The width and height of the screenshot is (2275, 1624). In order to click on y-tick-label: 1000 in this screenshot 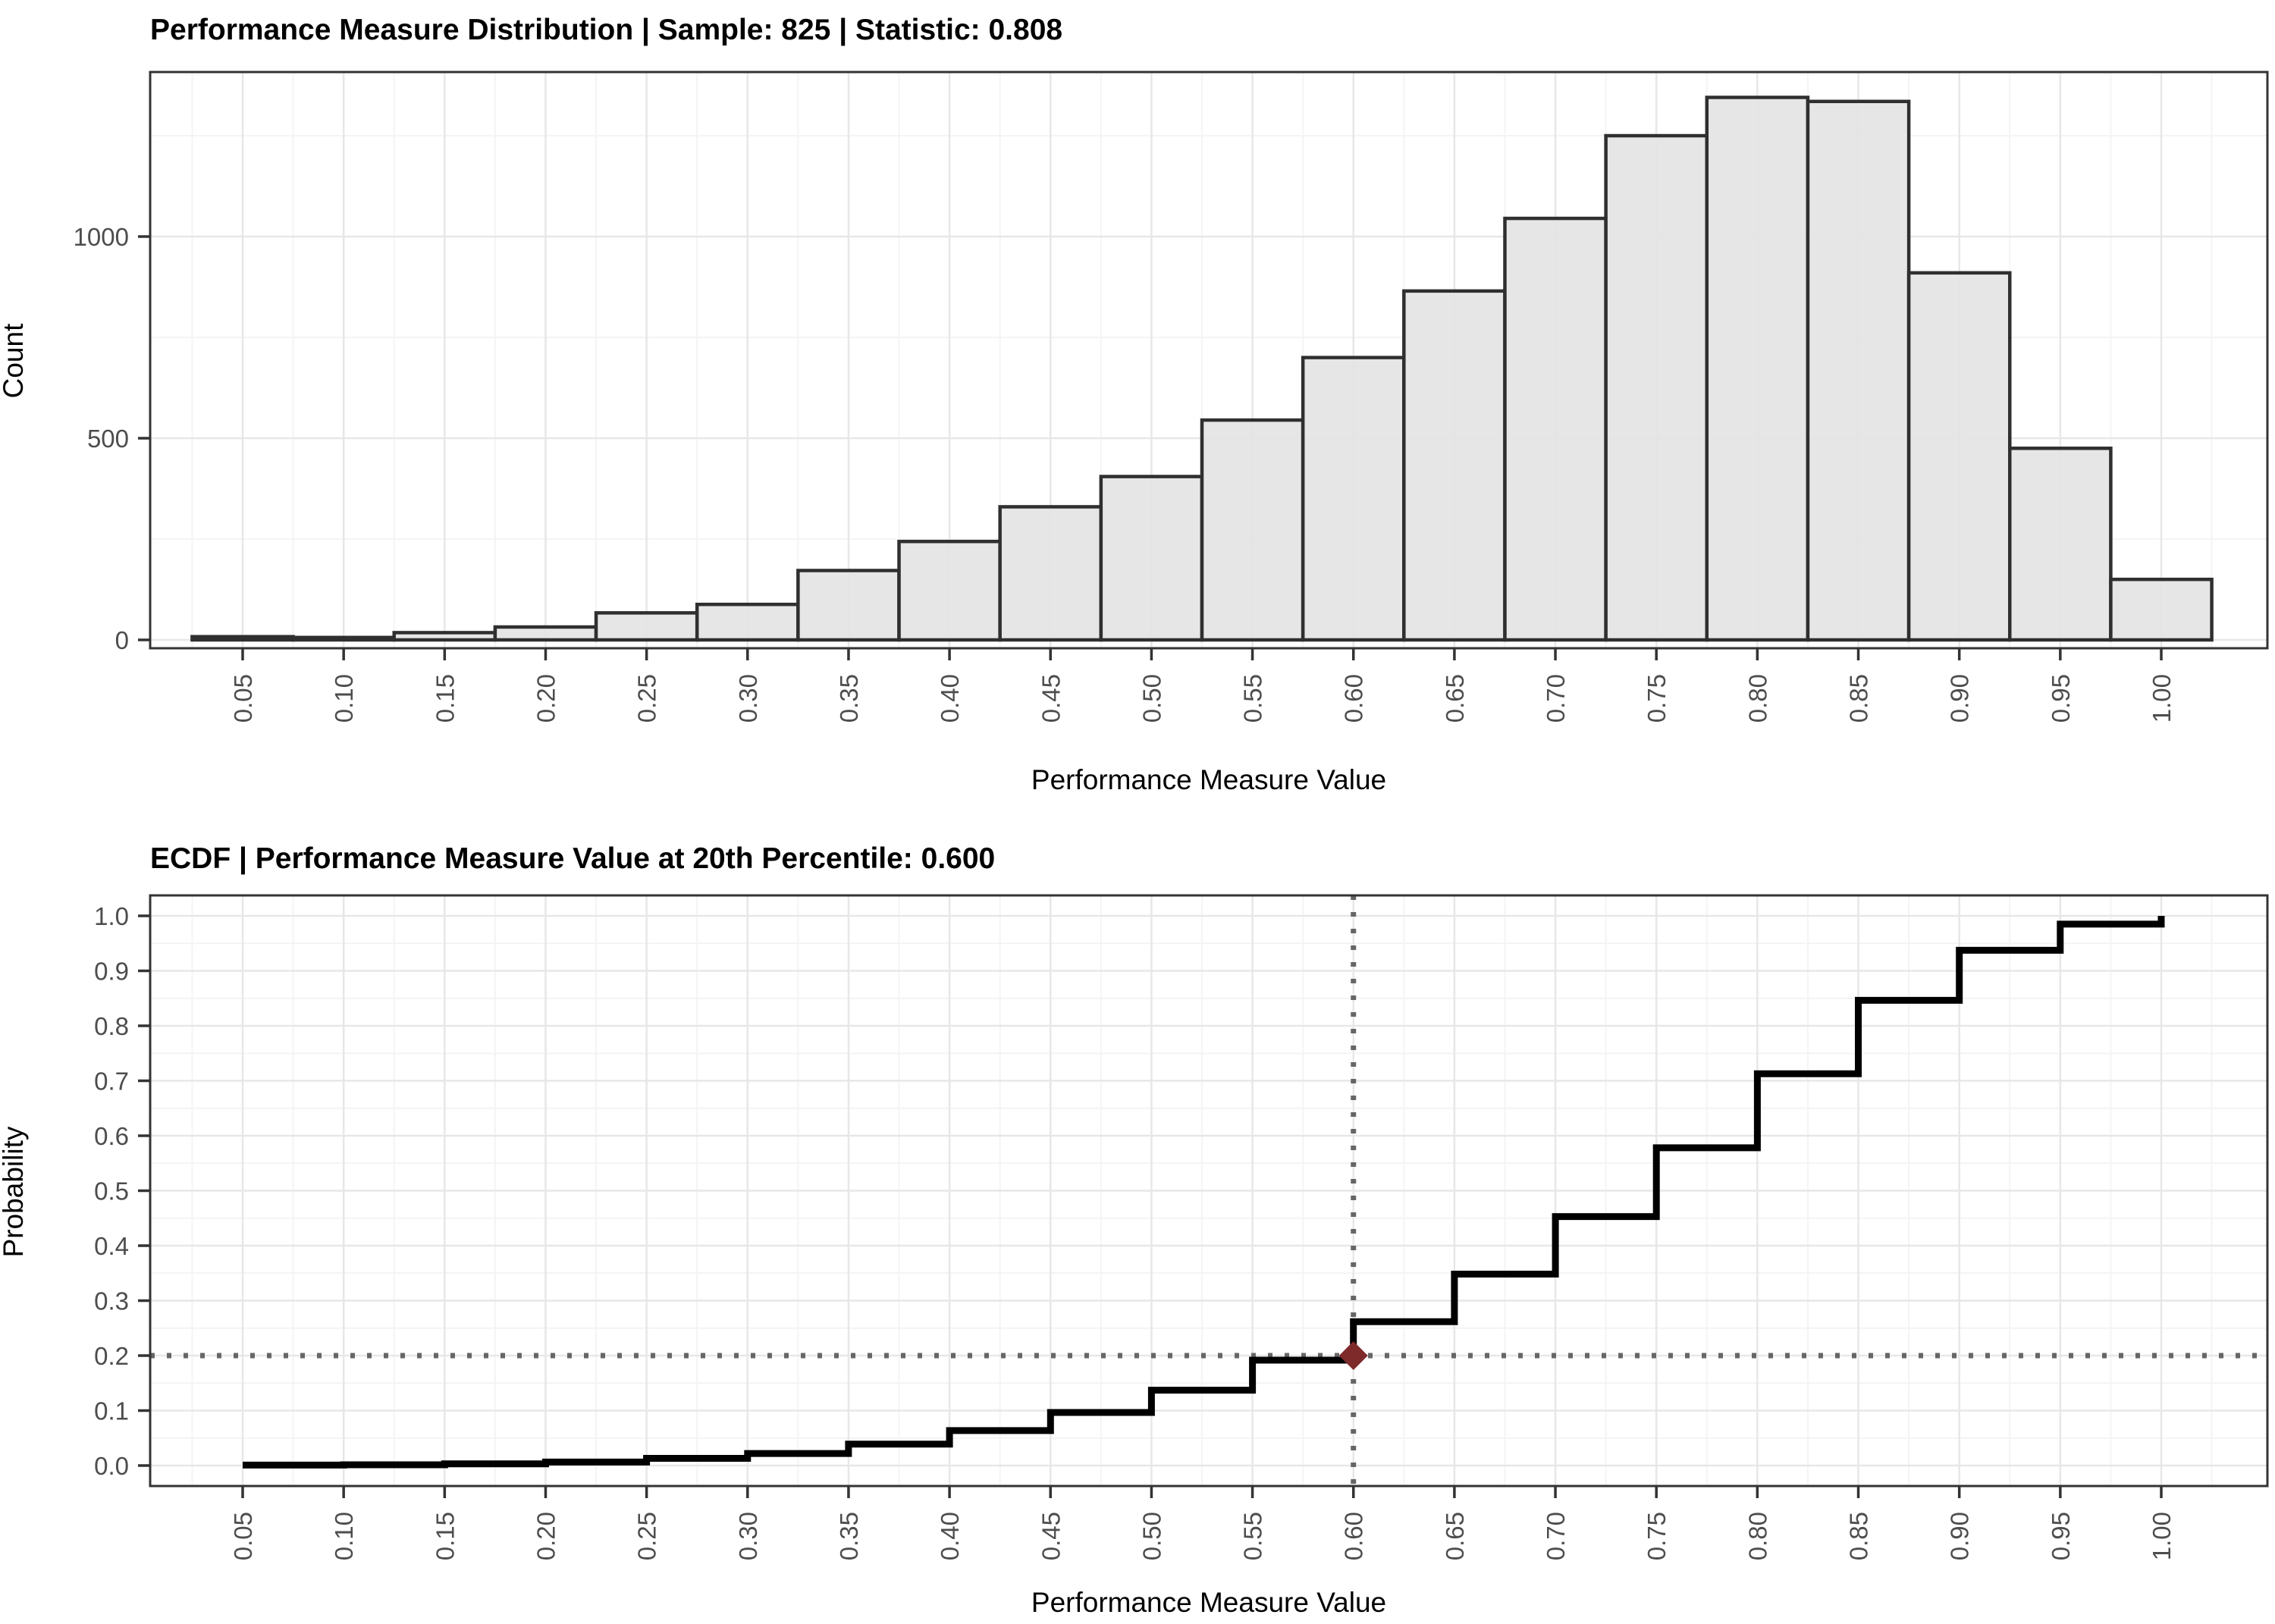, I will do `click(101, 237)`.